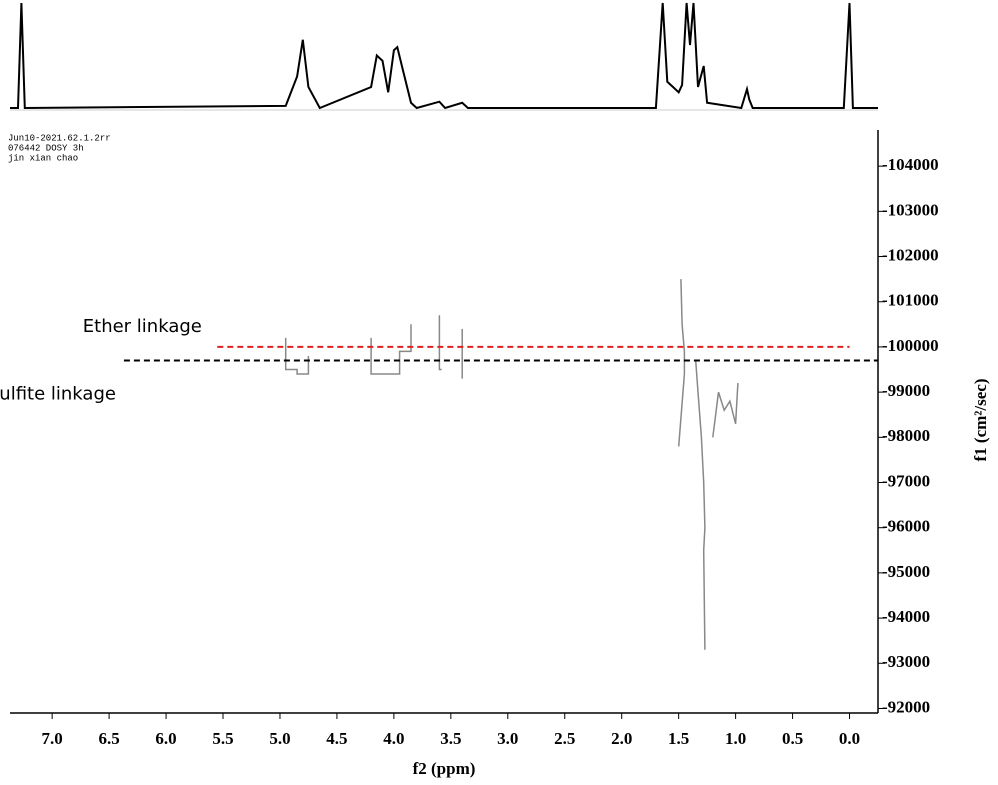  I want to click on y-tick-label: -96000, so click(906, 526).